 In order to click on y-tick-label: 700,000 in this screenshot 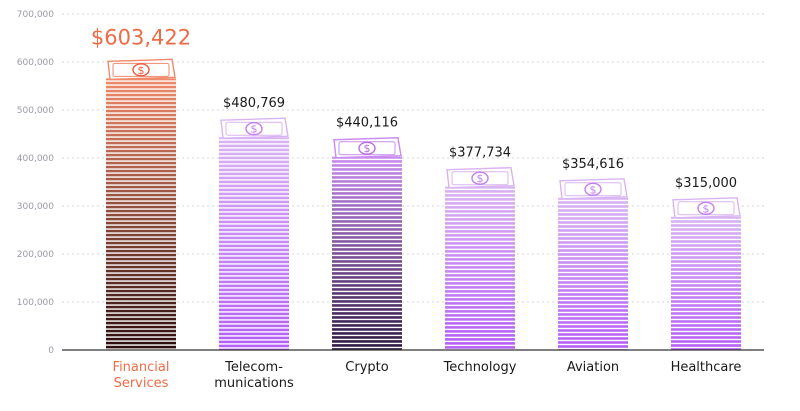, I will do `click(35, 15)`.